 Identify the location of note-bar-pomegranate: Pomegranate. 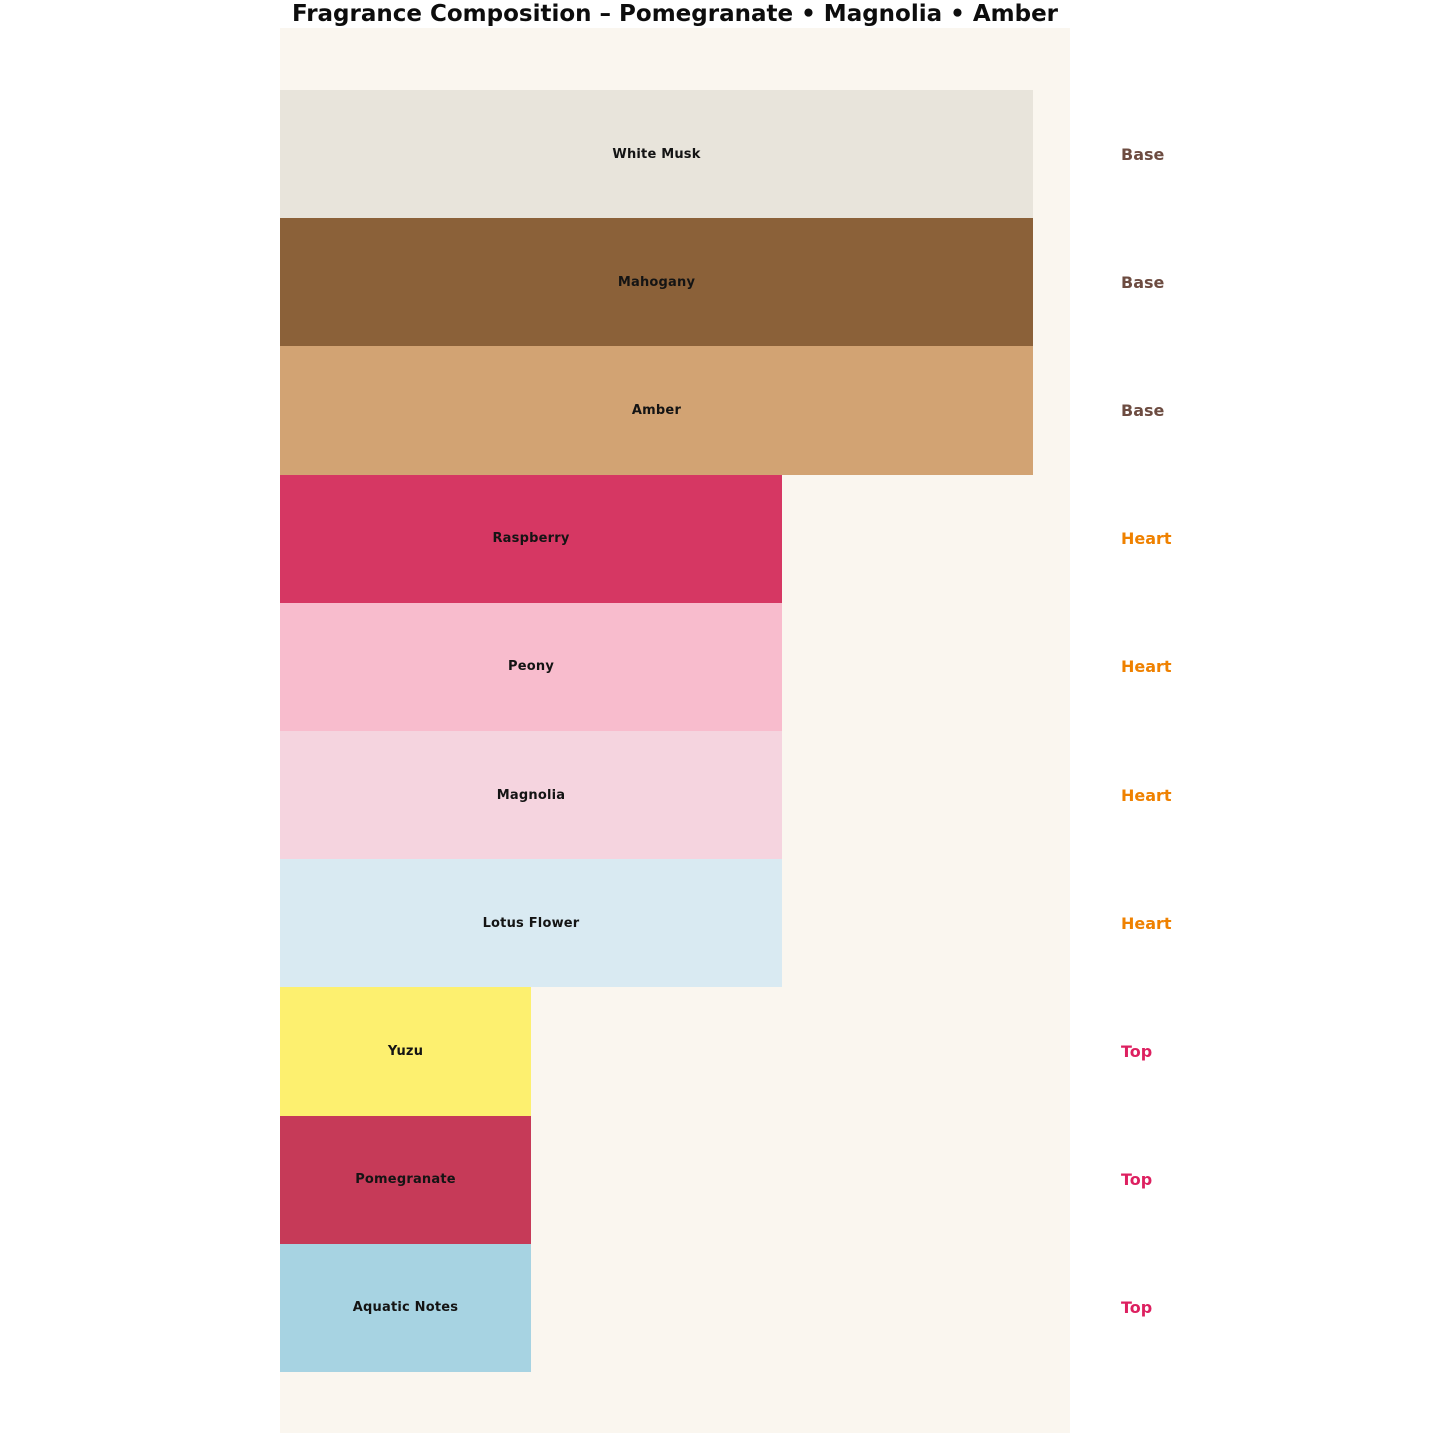
(405, 1179).